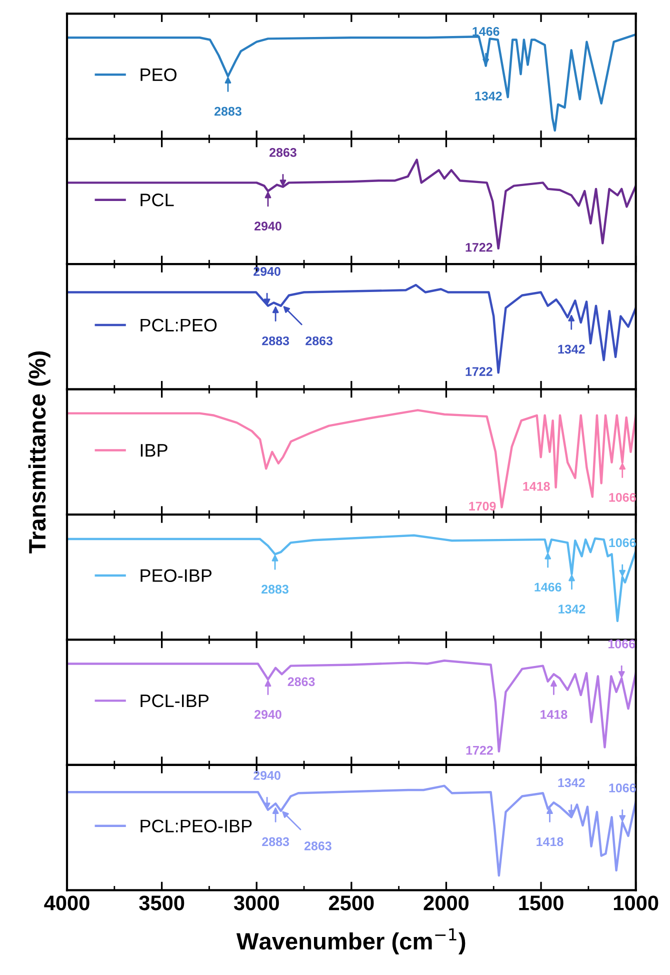 The image size is (670, 975). What do you see at coordinates (351, 903) in the screenshot?
I see `x-tick-label: 2500` at bounding box center [351, 903].